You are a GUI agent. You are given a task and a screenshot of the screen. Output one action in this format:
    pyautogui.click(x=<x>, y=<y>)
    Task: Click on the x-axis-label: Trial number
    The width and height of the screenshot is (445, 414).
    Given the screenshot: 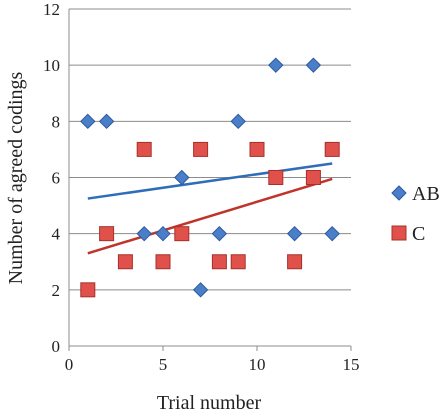 What is the action you would take?
    pyautogui.click(x=209, y=403)
    